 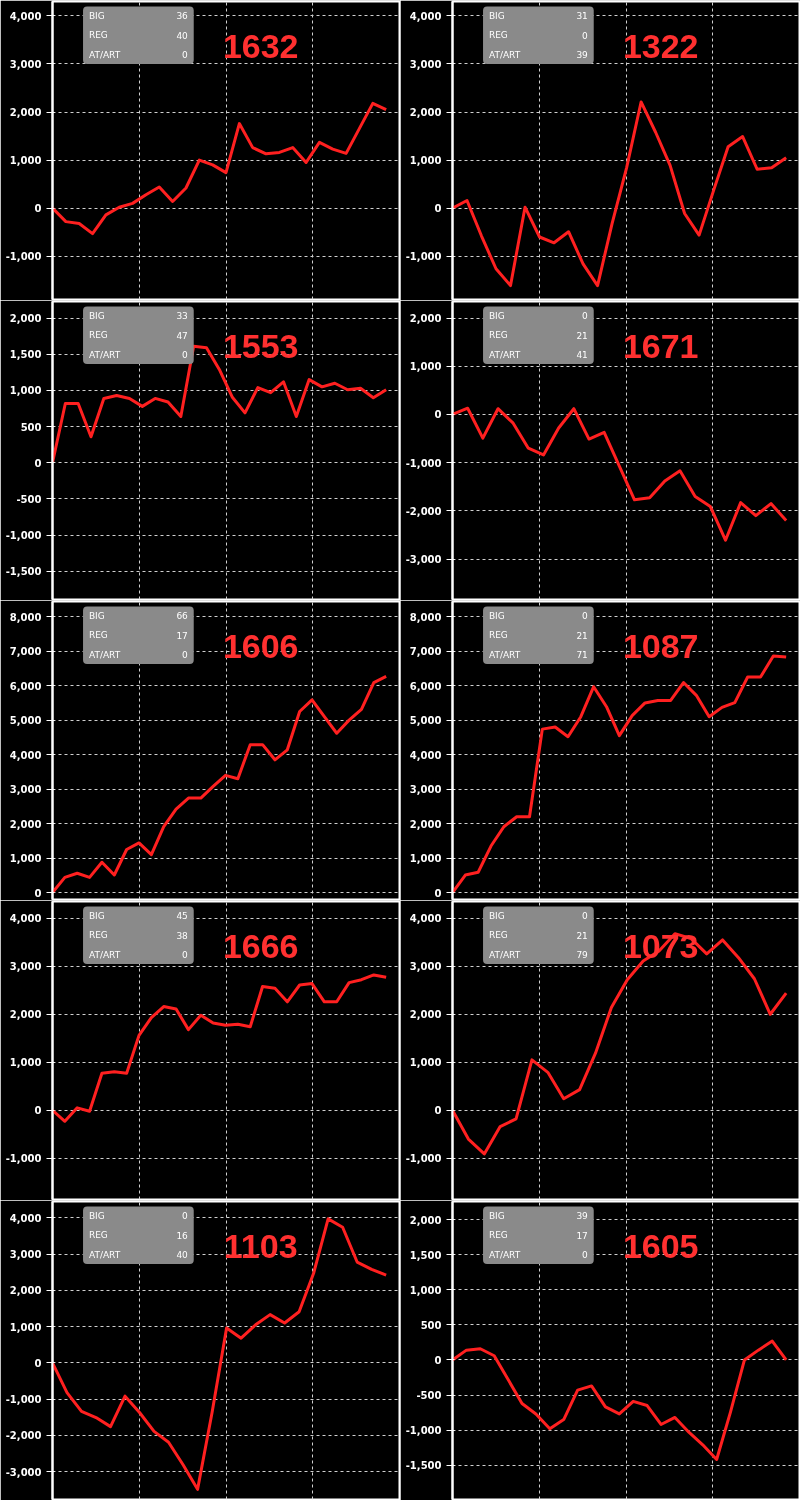 I want to click on text: 1553, so click(x=260, y=345).